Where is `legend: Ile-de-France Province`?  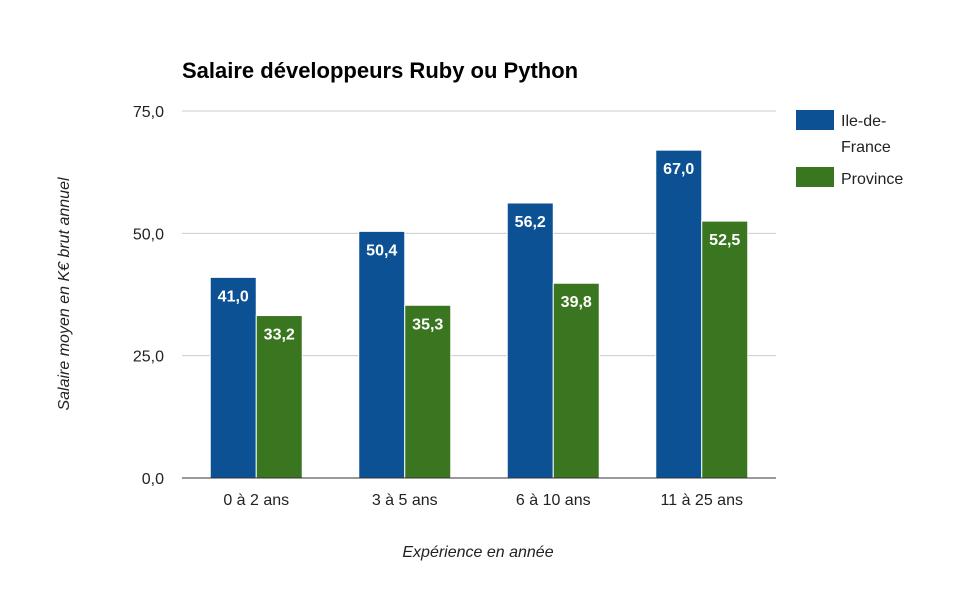 legend: Ile-de-France Province is located at coordinates (849, 149).